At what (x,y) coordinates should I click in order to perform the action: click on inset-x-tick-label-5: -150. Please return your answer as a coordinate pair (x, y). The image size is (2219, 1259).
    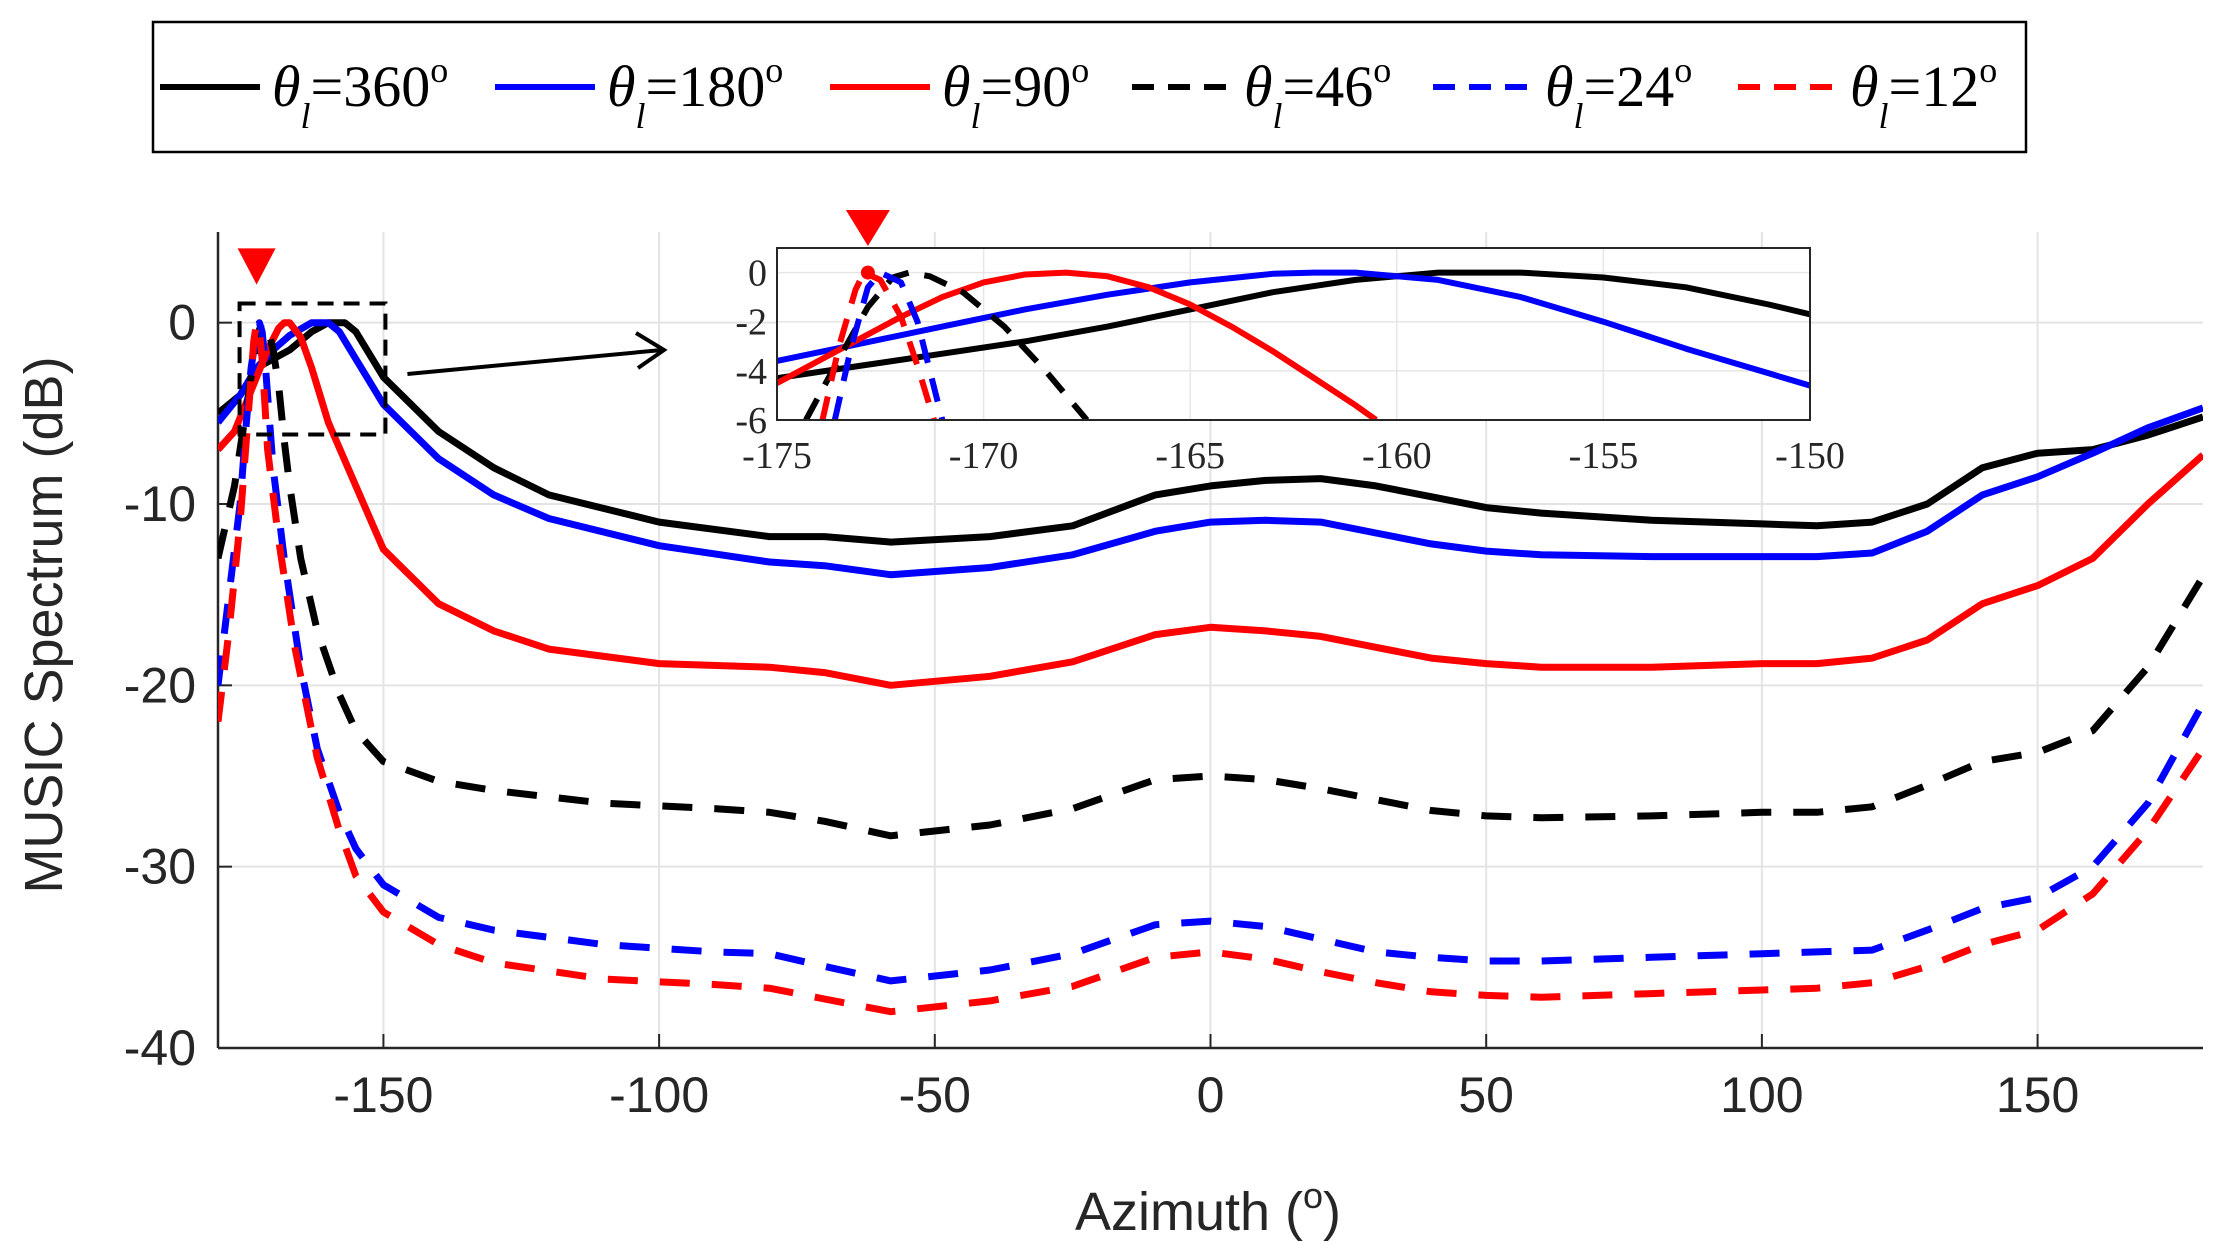
    Looking at the image, I should click on (1810, 456).